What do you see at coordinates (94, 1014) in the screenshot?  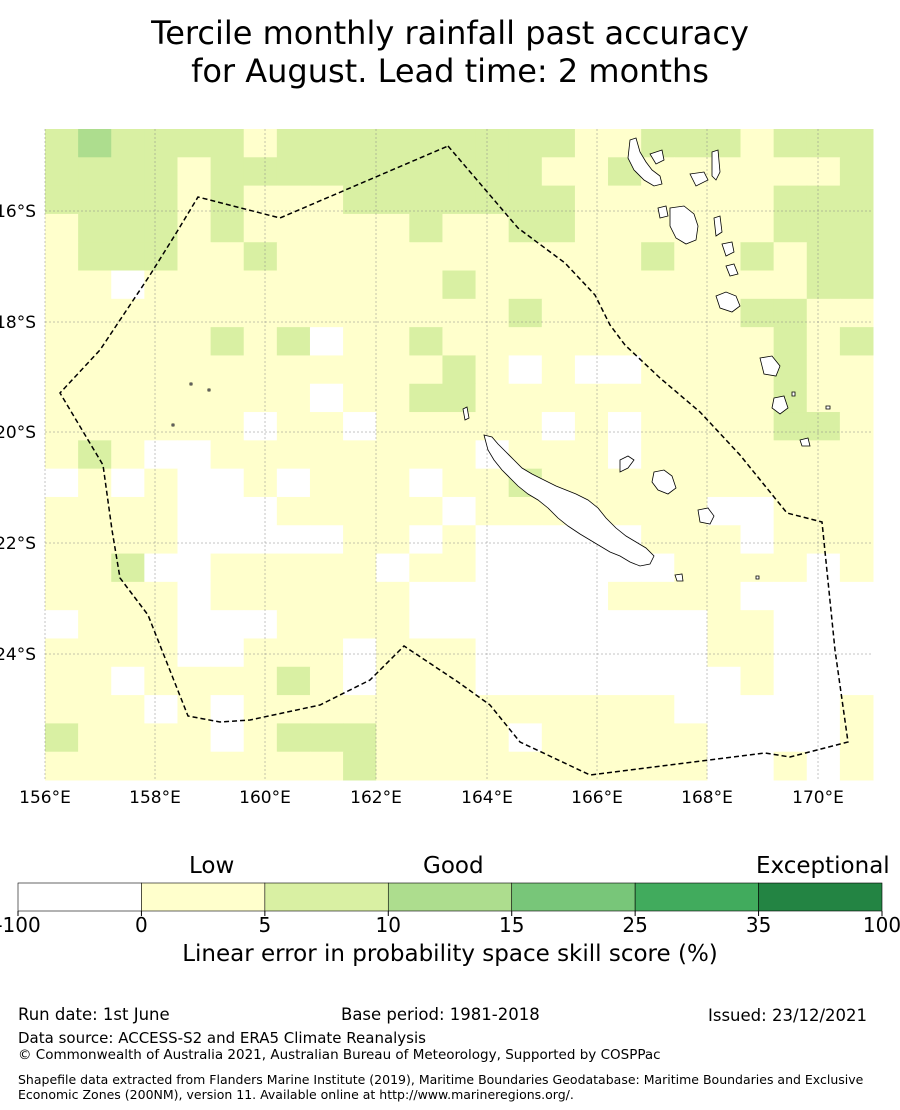 I see `run-date: Run date: 1st June` at bounding box center [94, 1014].